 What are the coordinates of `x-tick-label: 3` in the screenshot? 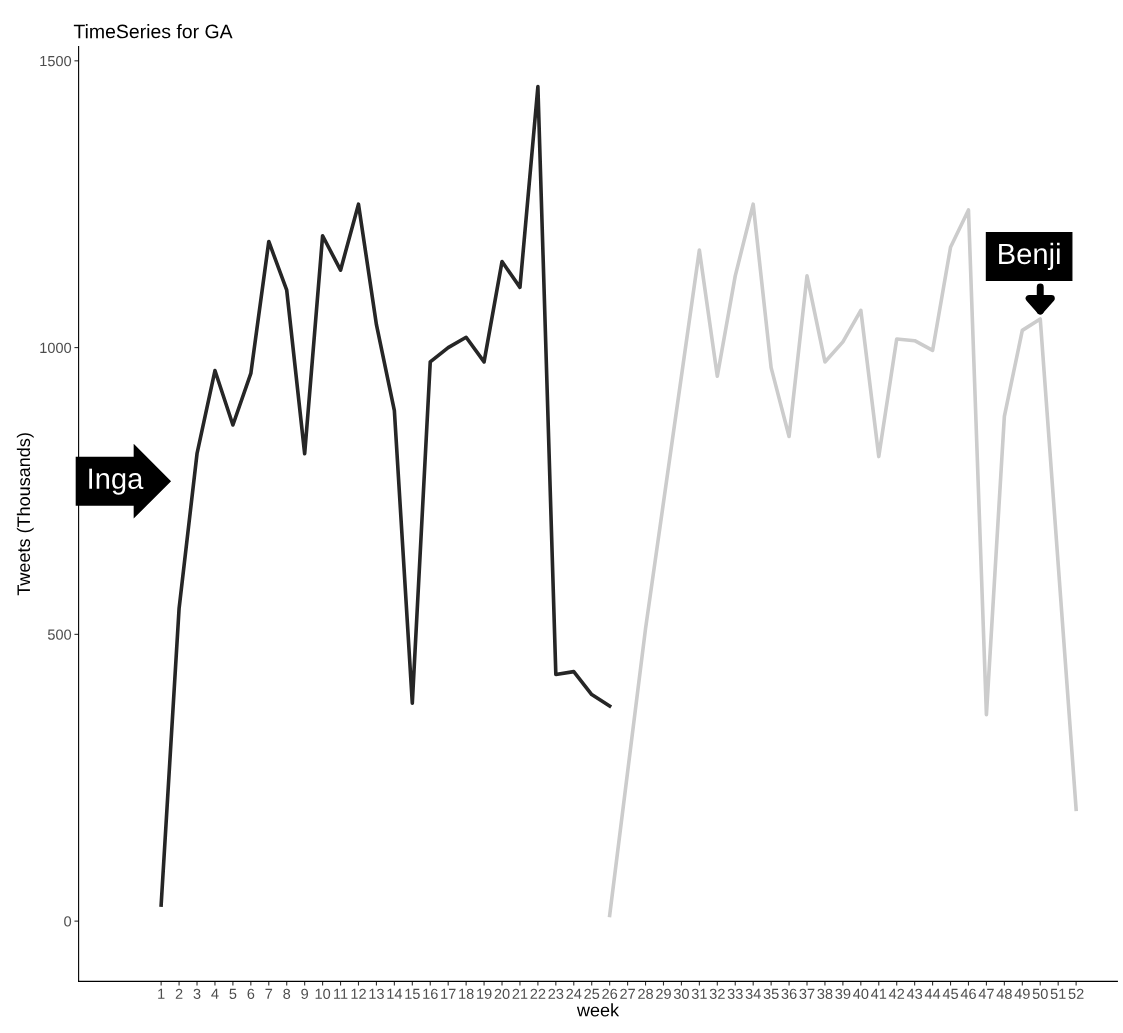 It's located at (197, 994).